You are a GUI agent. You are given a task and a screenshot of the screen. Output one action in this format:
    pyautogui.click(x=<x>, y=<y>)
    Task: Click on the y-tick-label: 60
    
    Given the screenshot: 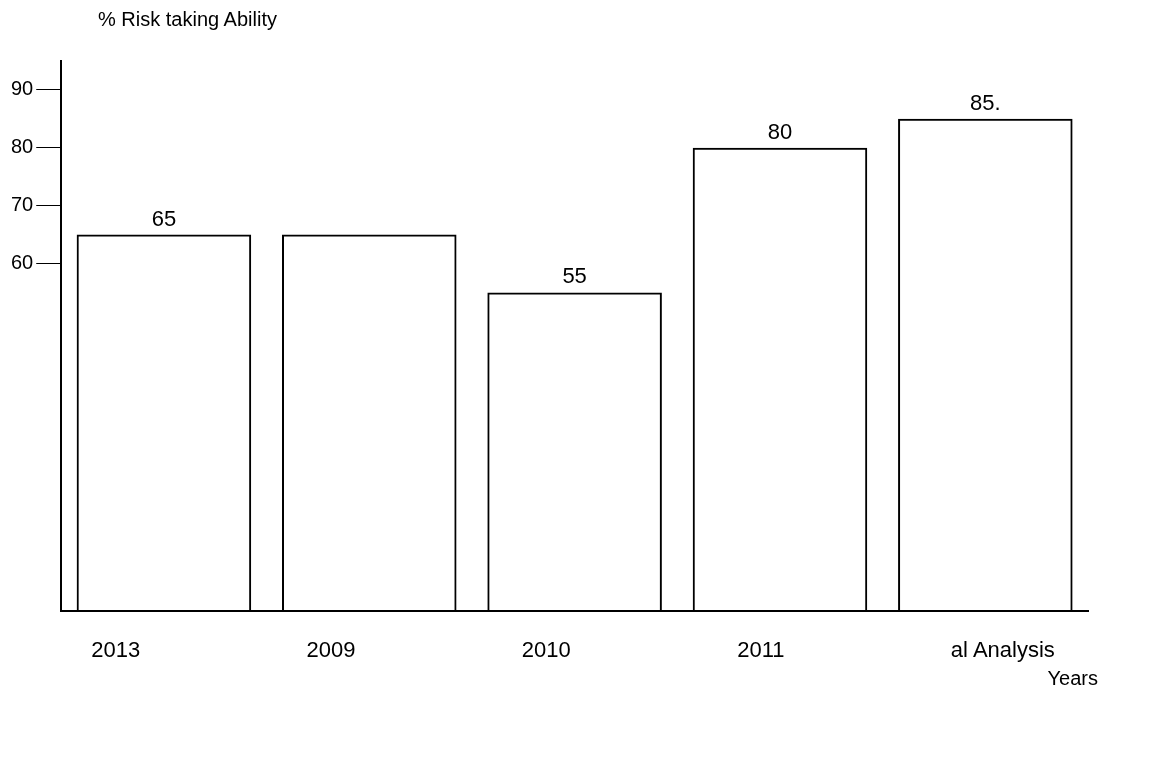 What is the action you would take?
    pyautogui.click(x=22, y=262)
    